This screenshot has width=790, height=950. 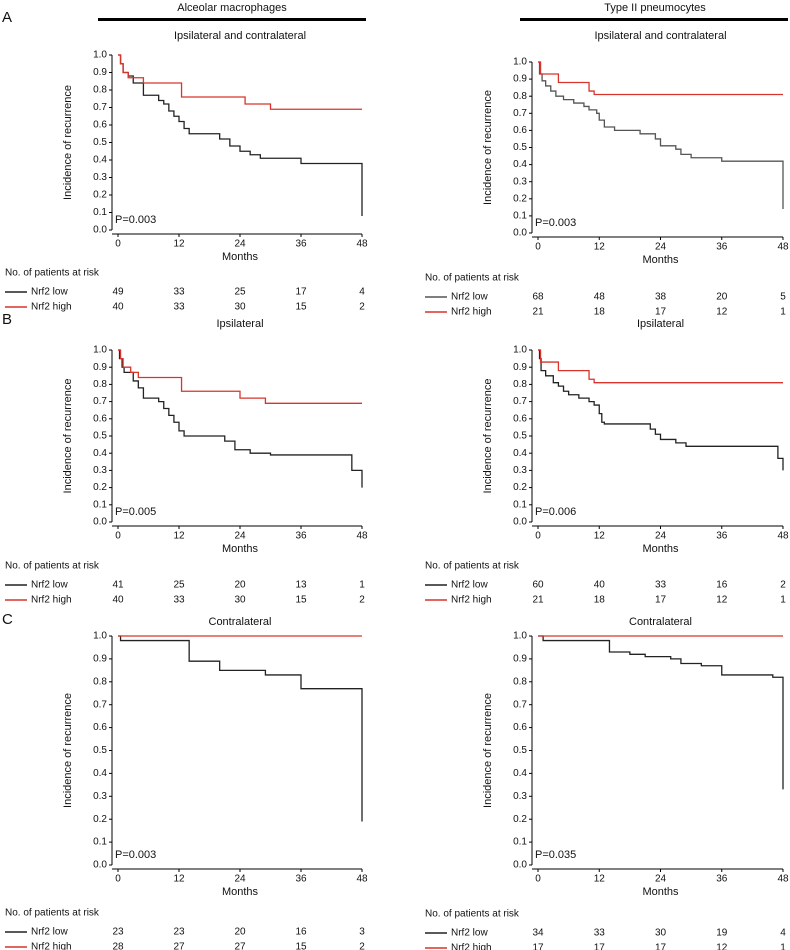 I want to click on at-risk-count: 60, so click(x=538, y=585).